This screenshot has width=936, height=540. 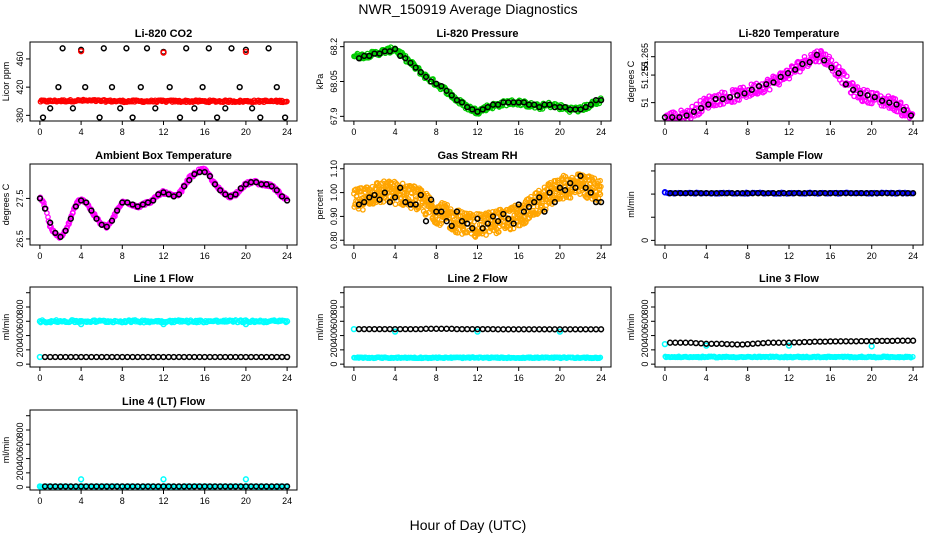 I want to click on chart-title: Li-820 CO2, so click(x=163, y=34).